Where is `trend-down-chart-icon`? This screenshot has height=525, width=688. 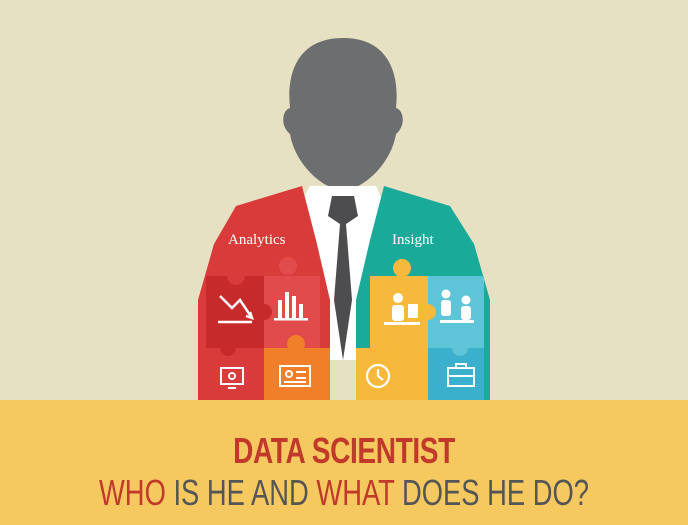
trend-down-chart-icon is located at coordinates (236, 309).